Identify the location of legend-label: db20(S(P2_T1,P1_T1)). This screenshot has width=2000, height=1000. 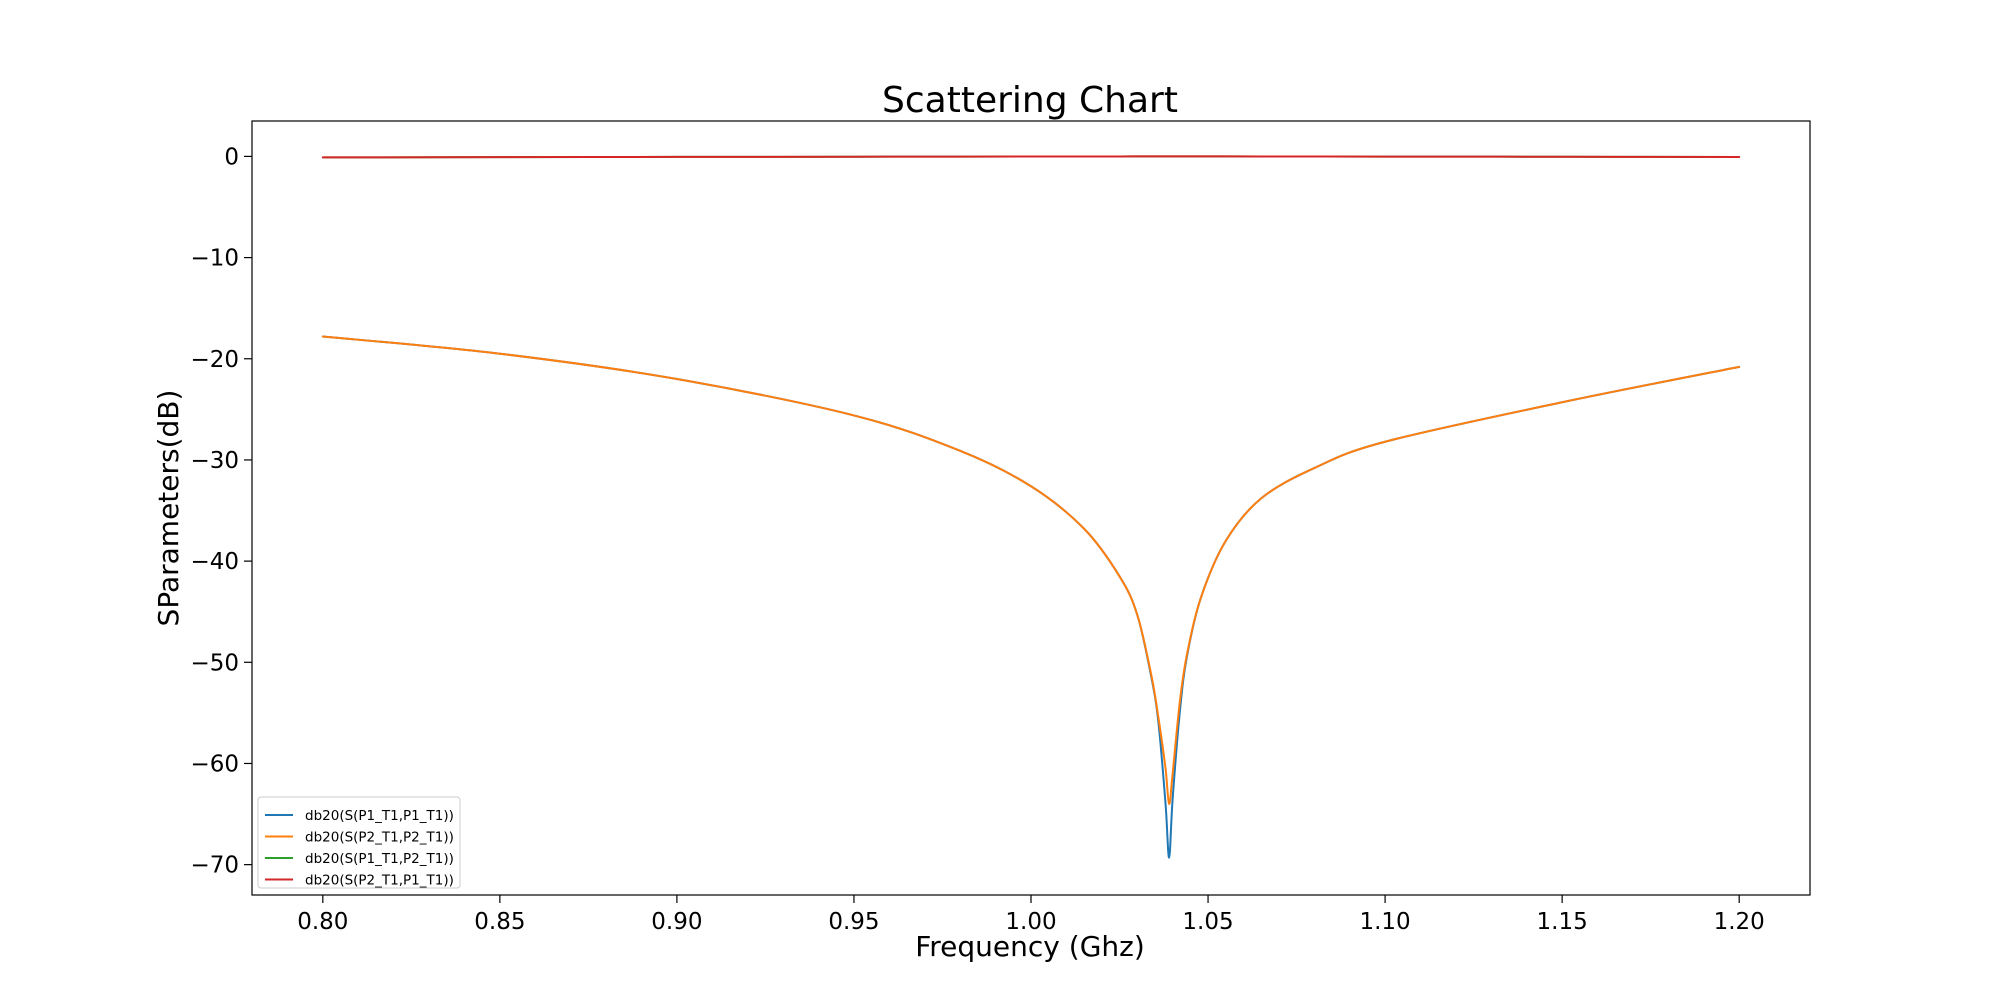
(379, 881).